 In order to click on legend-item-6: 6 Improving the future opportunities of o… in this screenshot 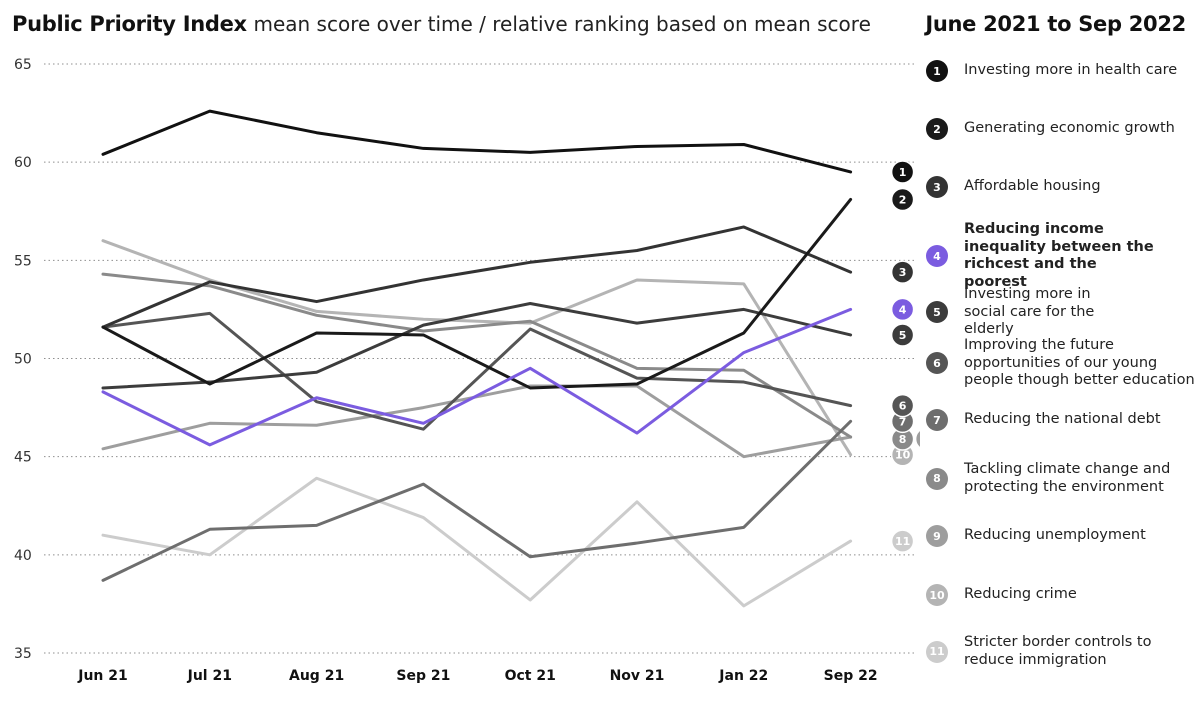, I will do `click(1061, 363)`.